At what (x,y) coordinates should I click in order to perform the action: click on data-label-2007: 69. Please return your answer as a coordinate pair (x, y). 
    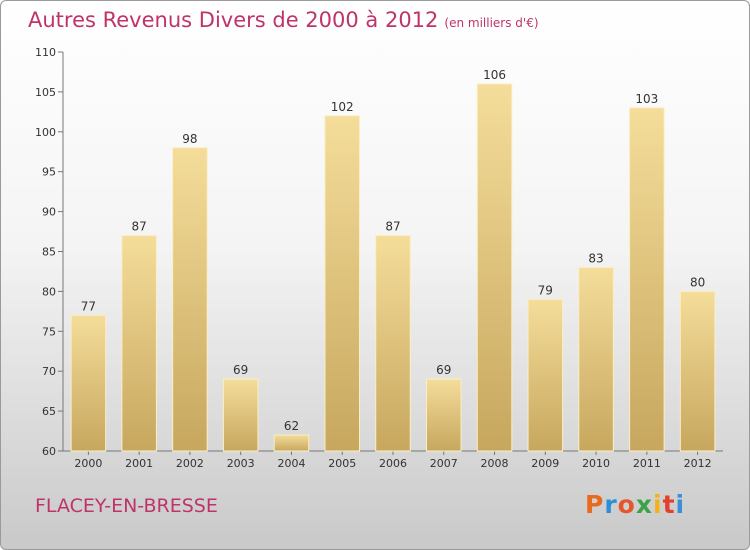
    Looking at the image, I should click on (443, 370).